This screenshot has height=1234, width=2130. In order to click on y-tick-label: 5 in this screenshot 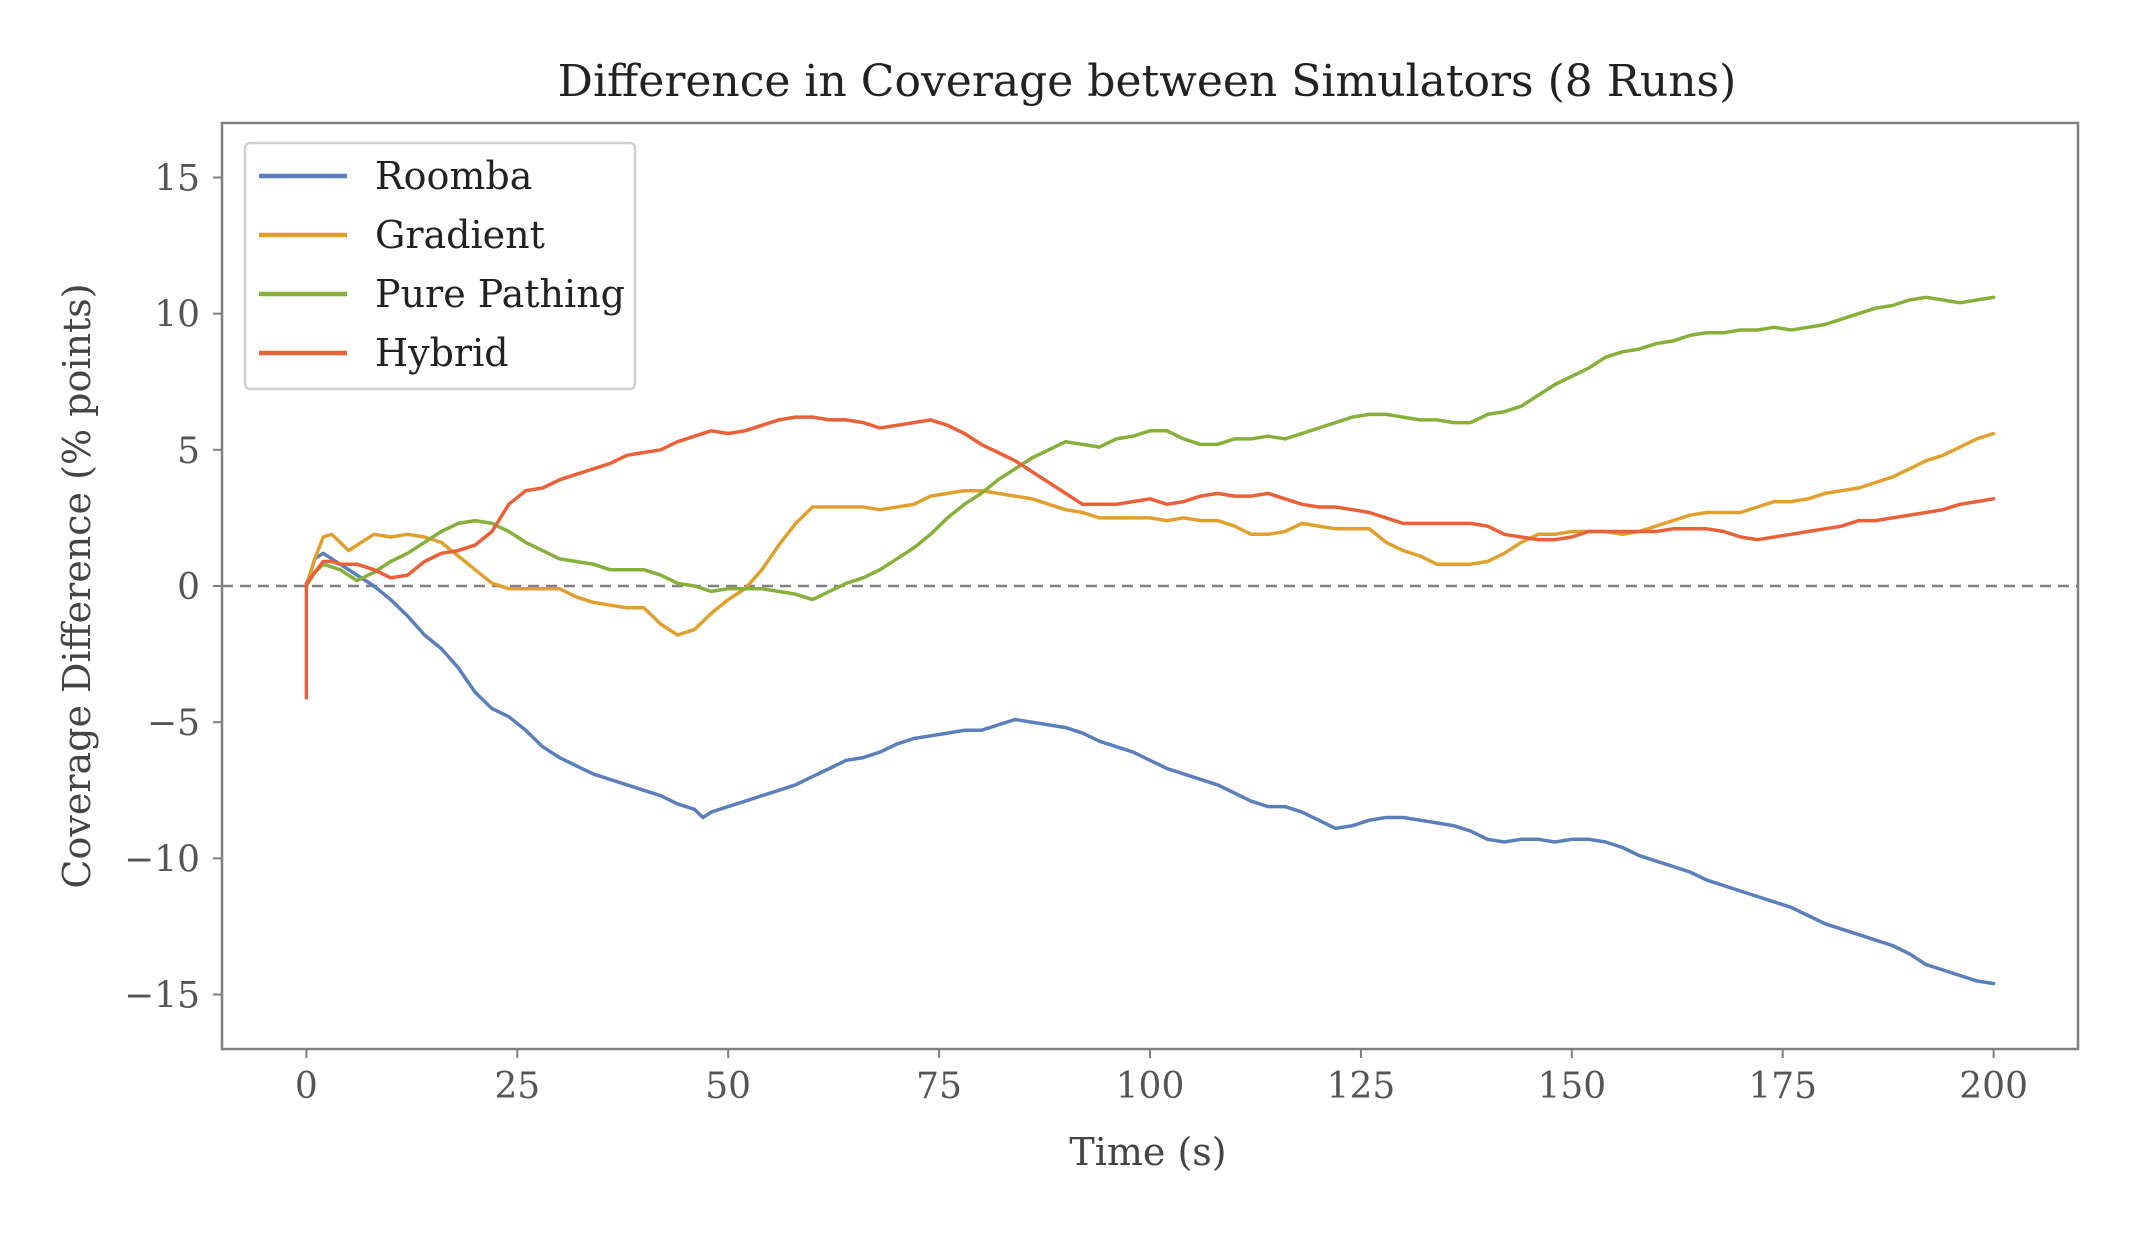, I will do `click(188, 451)`.